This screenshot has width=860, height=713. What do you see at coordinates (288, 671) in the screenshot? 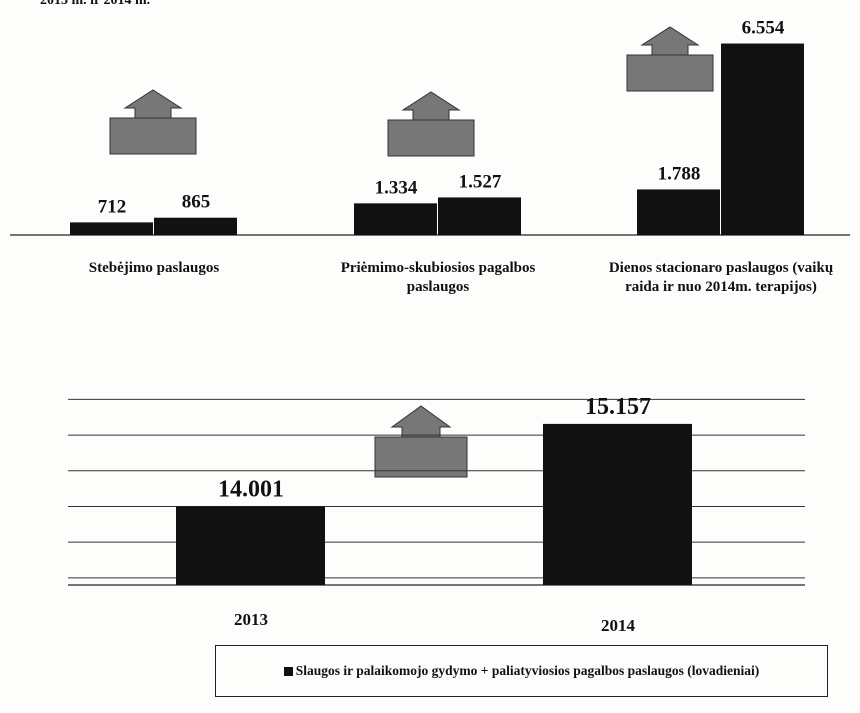
I see `legend-swatch` at bounding box center [288, 671].